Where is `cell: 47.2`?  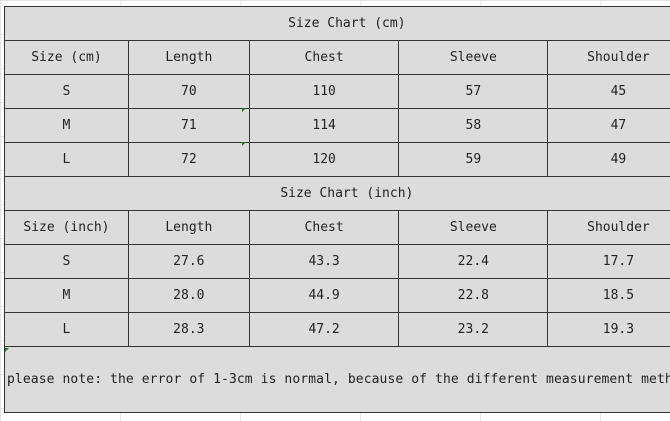 cell: 47.2 is located at coordinates (324, 329).